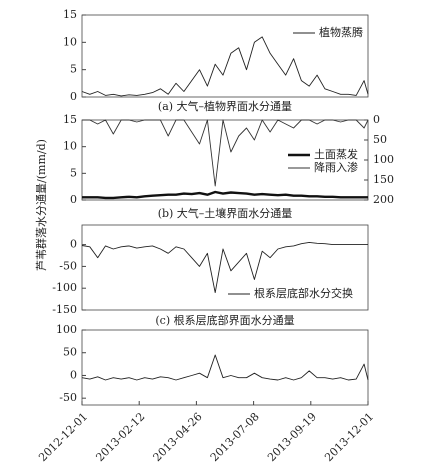 This screenshot has height=467, width=444. I want to click on y-tick-label: -100, so click(64, 287).